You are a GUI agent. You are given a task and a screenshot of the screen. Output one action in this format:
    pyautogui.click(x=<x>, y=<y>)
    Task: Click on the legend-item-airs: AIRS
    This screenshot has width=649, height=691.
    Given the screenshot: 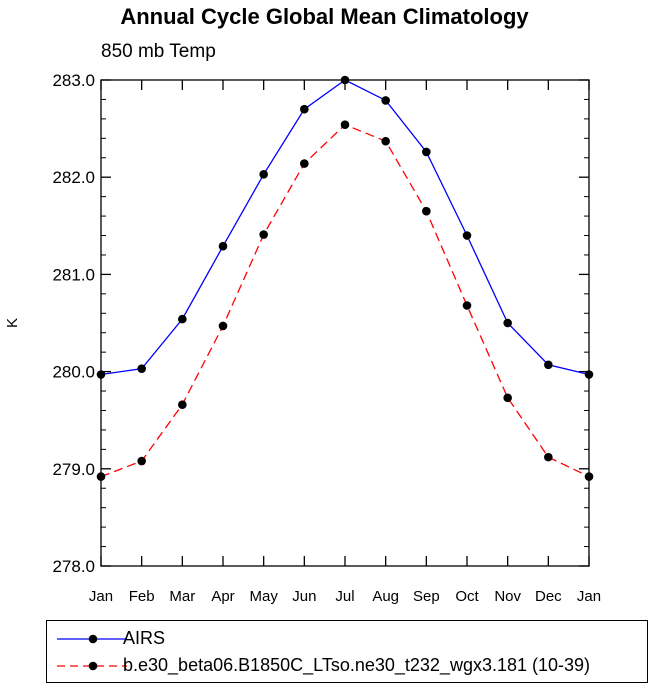 What is the action you would take?
    pyautogui.click(x=347, y=639)
    